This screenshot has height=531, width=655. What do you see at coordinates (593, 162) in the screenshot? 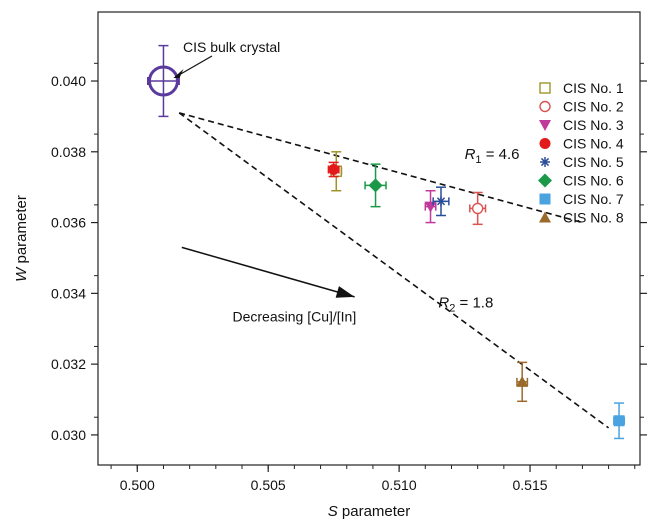
I see `legend-label-5: CIS No. 5` at bounding box center [593, 162].